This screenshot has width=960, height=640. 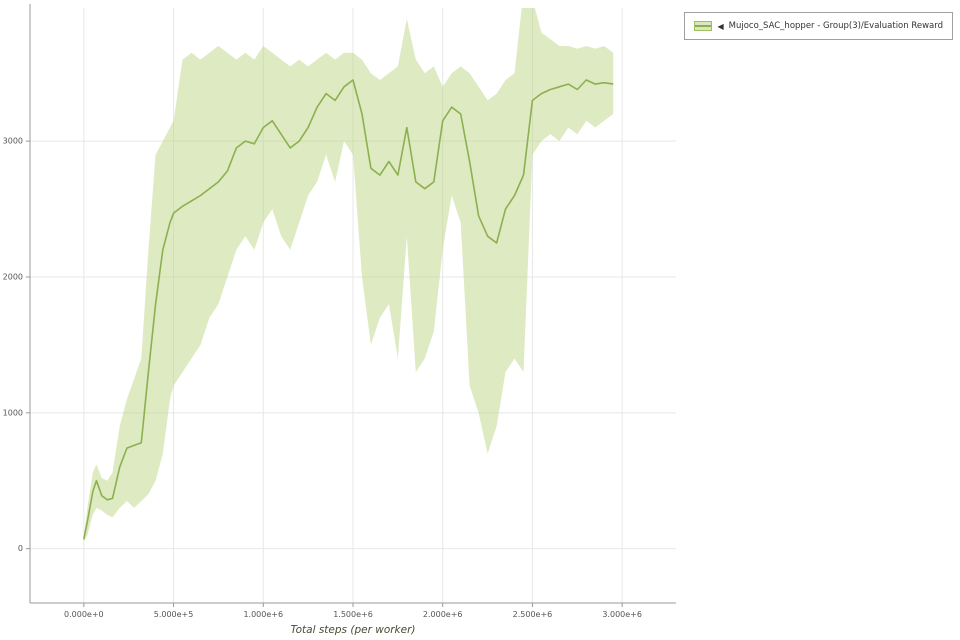 I want to click on y-tick-label: 1000, so click(x=13, y=412).